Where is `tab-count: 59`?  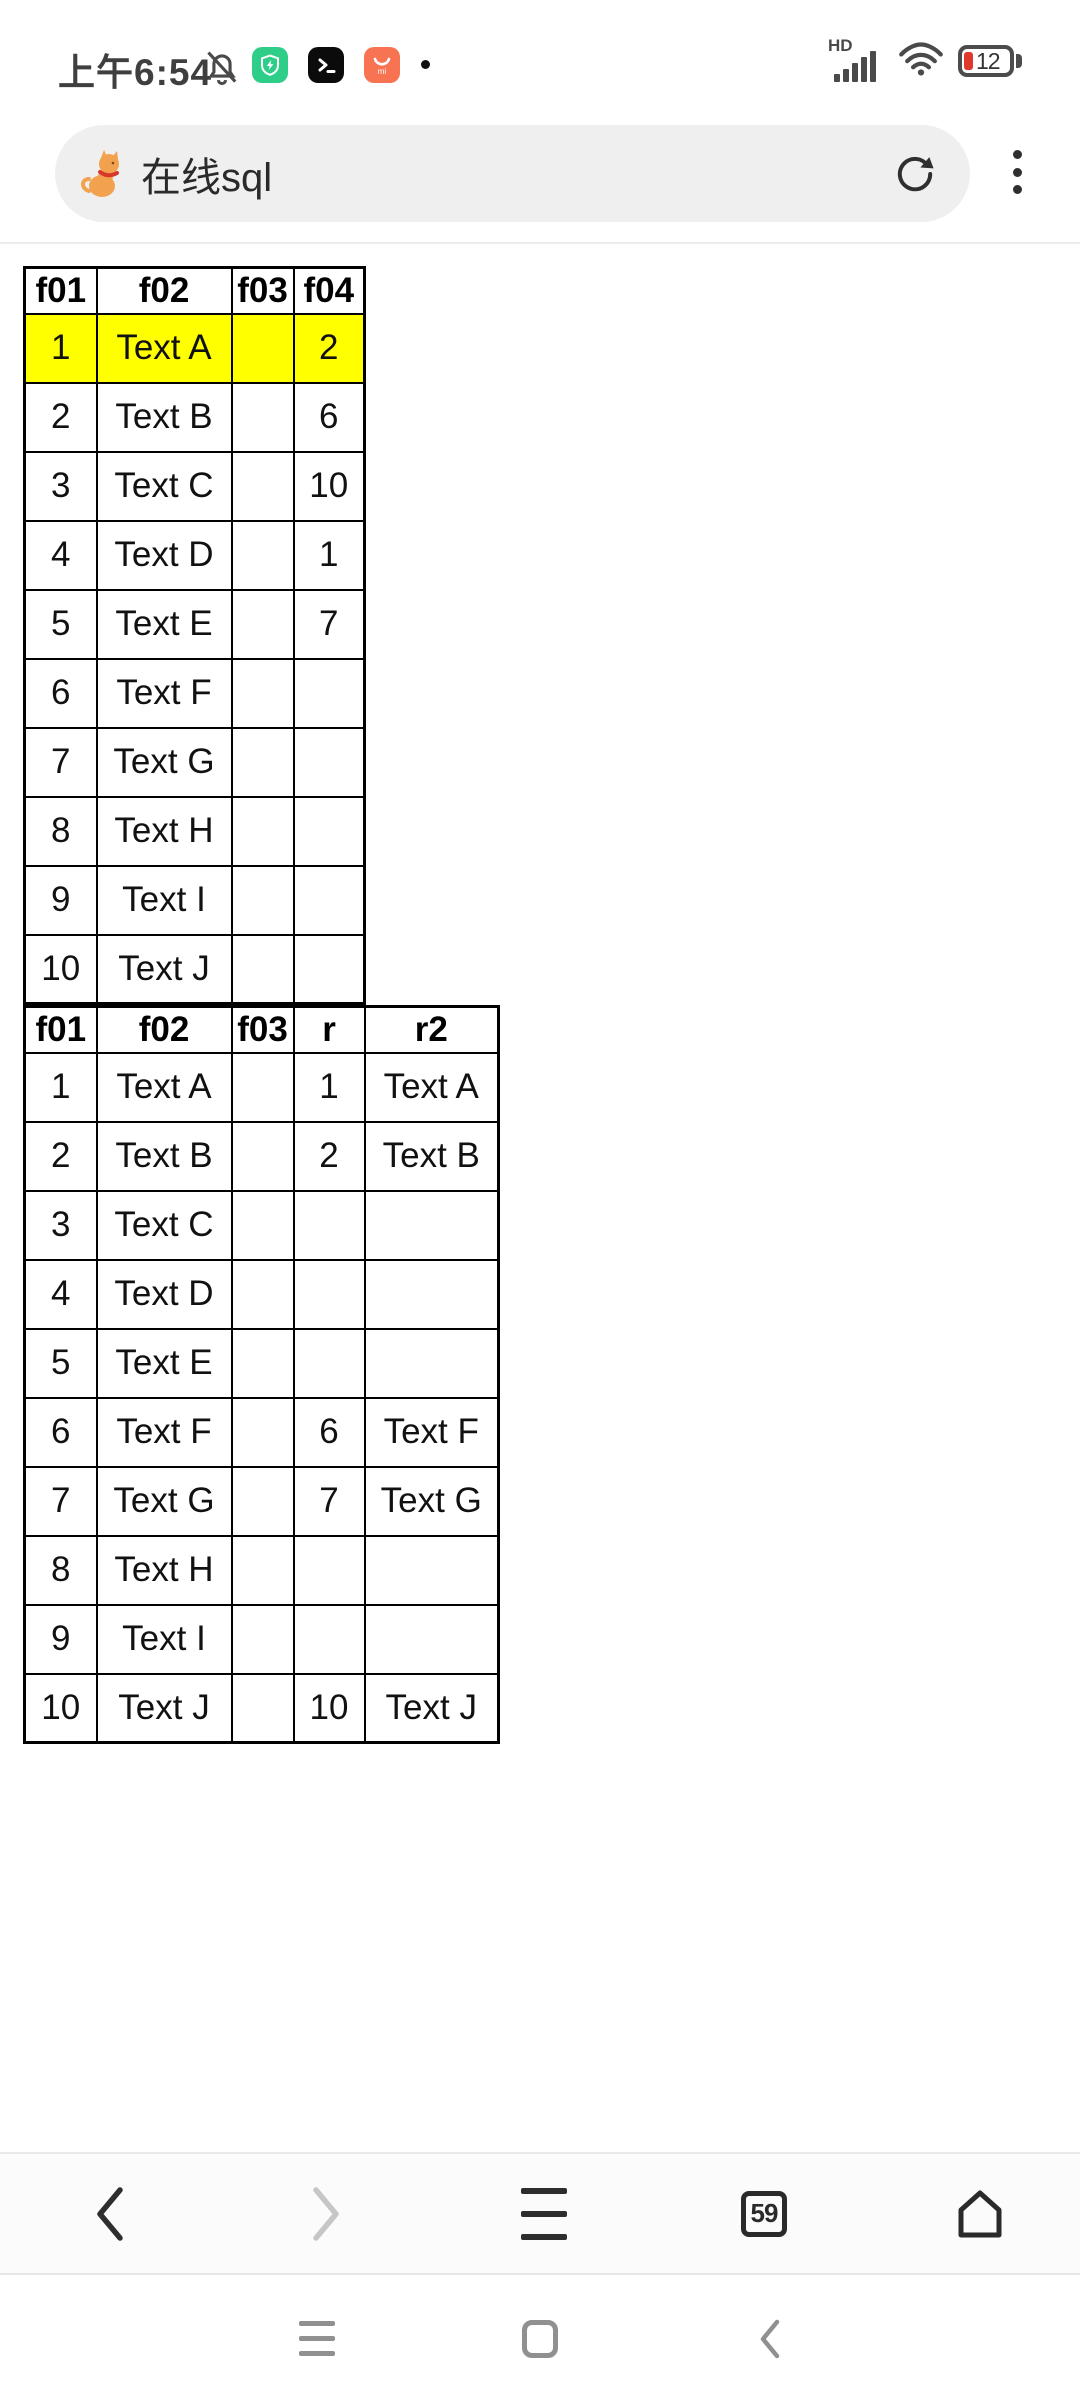 tab-count: 59 is located at coordinates (764, 2213).